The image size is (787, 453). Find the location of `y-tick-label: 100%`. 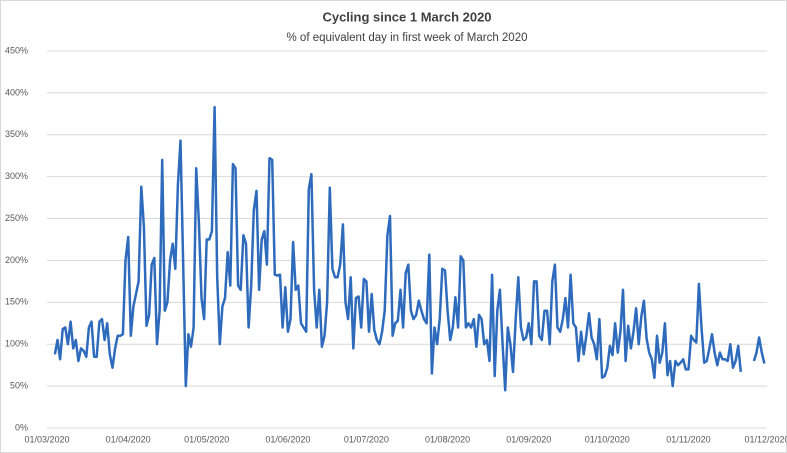

y-tick-label: 100% is located at coordinates (16, 344).